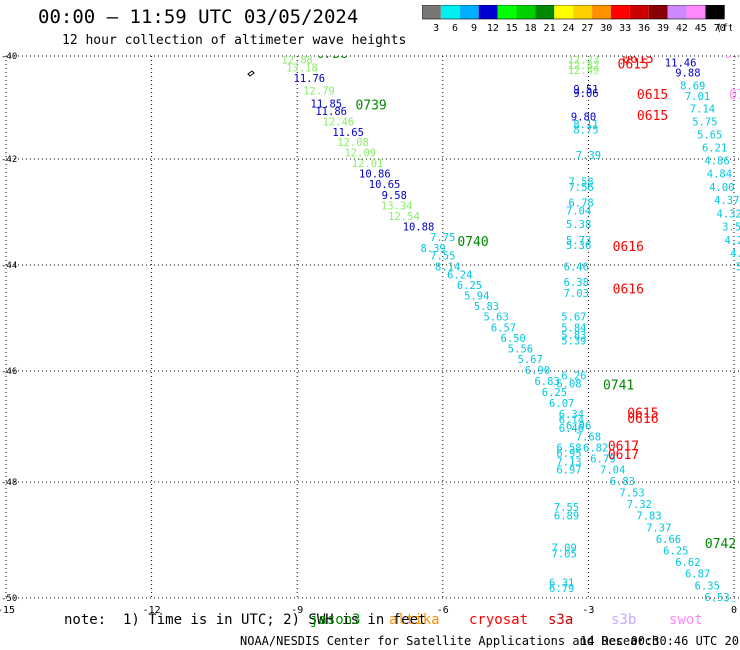 The width and height of the screenshot is (740, 650). I want to click on wave-height-value: 7.09, so click(563, 549).